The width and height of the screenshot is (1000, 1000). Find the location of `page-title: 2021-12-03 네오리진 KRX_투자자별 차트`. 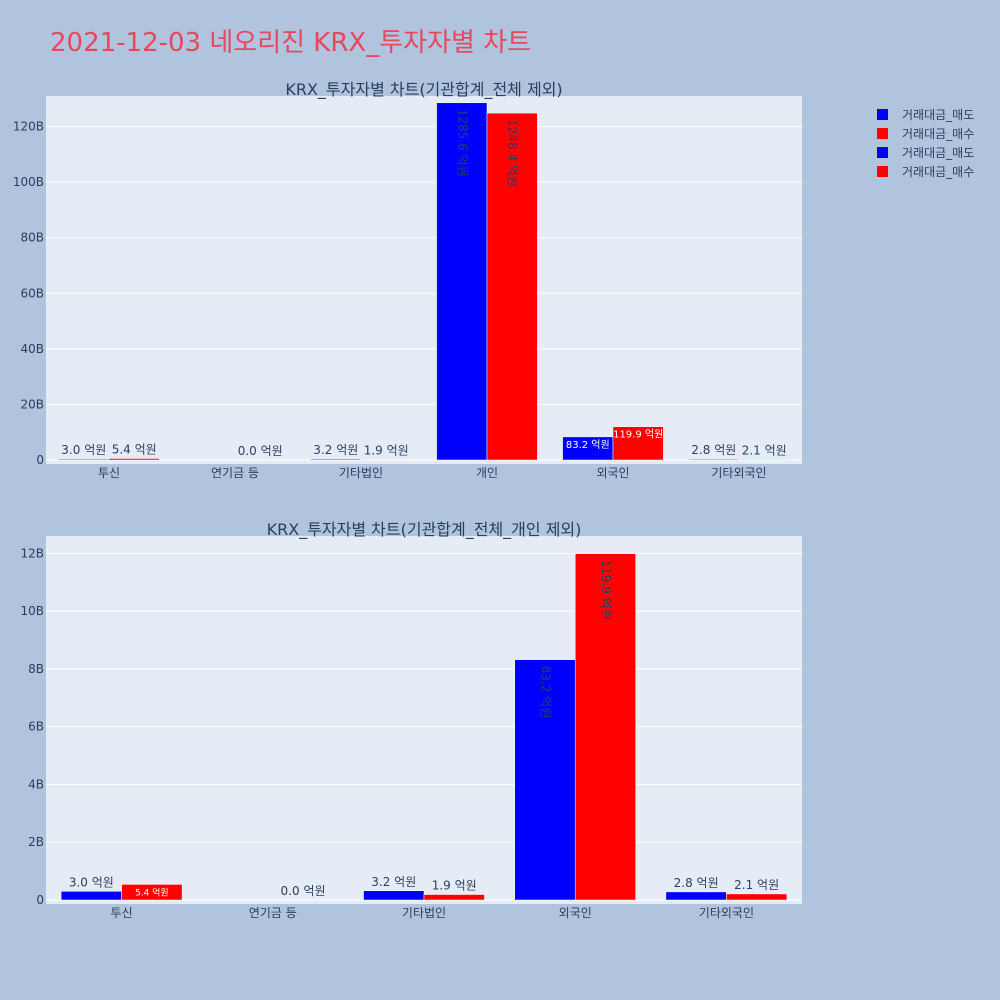

page-title: 2021-12-03 네오리진 KRX_투자자별 차트 is located at coordinates (291, 43).